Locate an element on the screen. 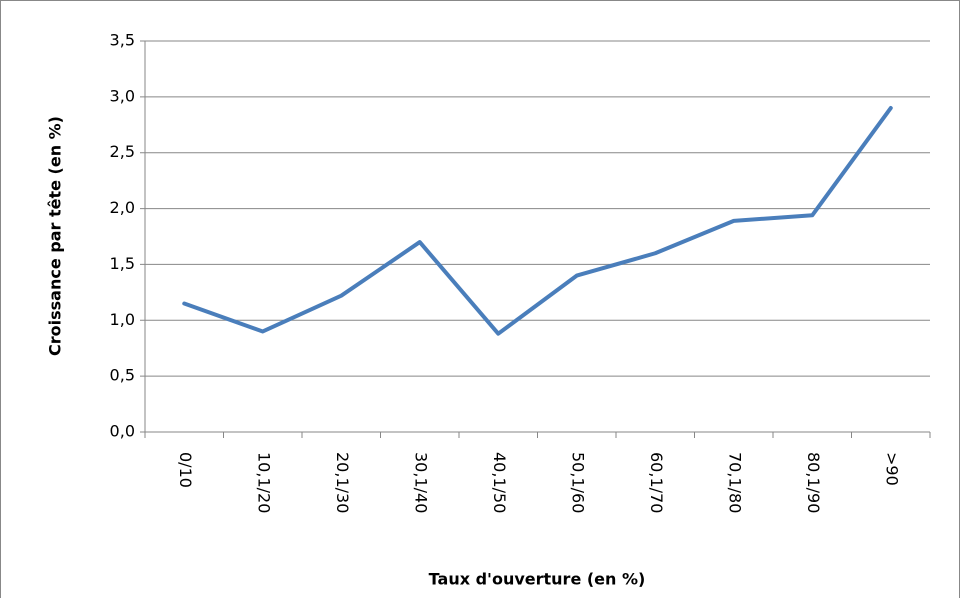  y-tick-label: 3,5 is located at coordinates (122, 40).